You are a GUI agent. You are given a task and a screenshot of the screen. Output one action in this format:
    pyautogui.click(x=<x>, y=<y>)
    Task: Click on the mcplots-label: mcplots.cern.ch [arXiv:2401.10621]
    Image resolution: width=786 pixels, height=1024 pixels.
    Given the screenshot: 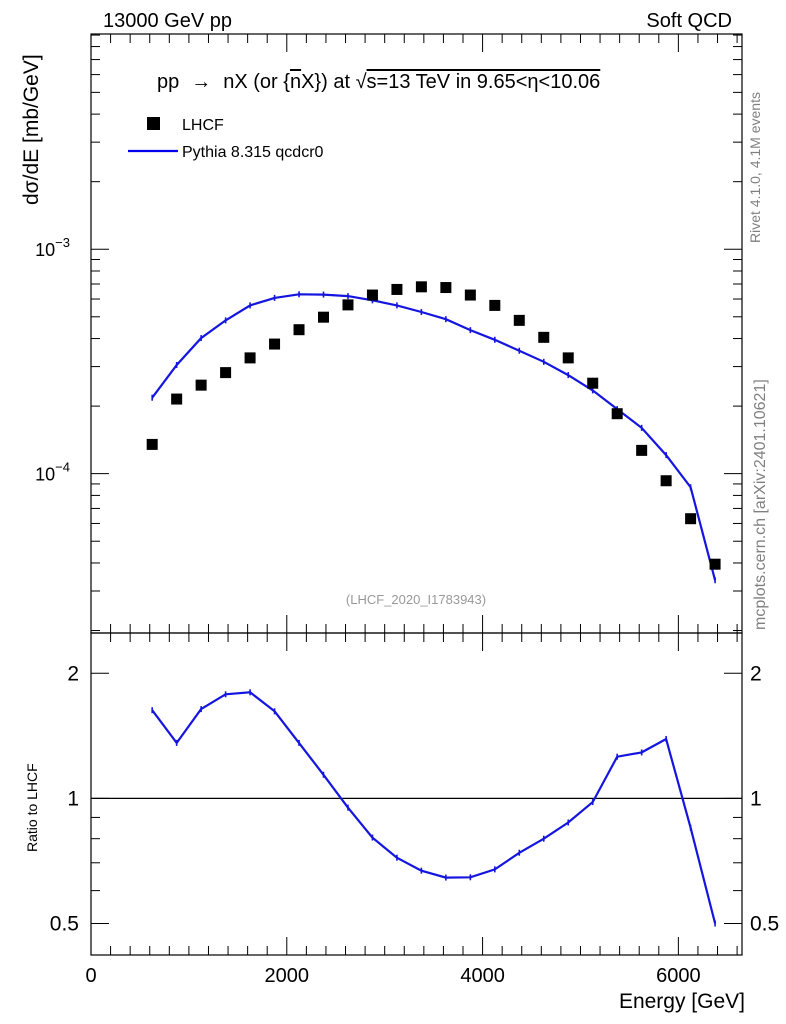 What is the action you would take?
    pyautogui.click(x=760, y=504)
    